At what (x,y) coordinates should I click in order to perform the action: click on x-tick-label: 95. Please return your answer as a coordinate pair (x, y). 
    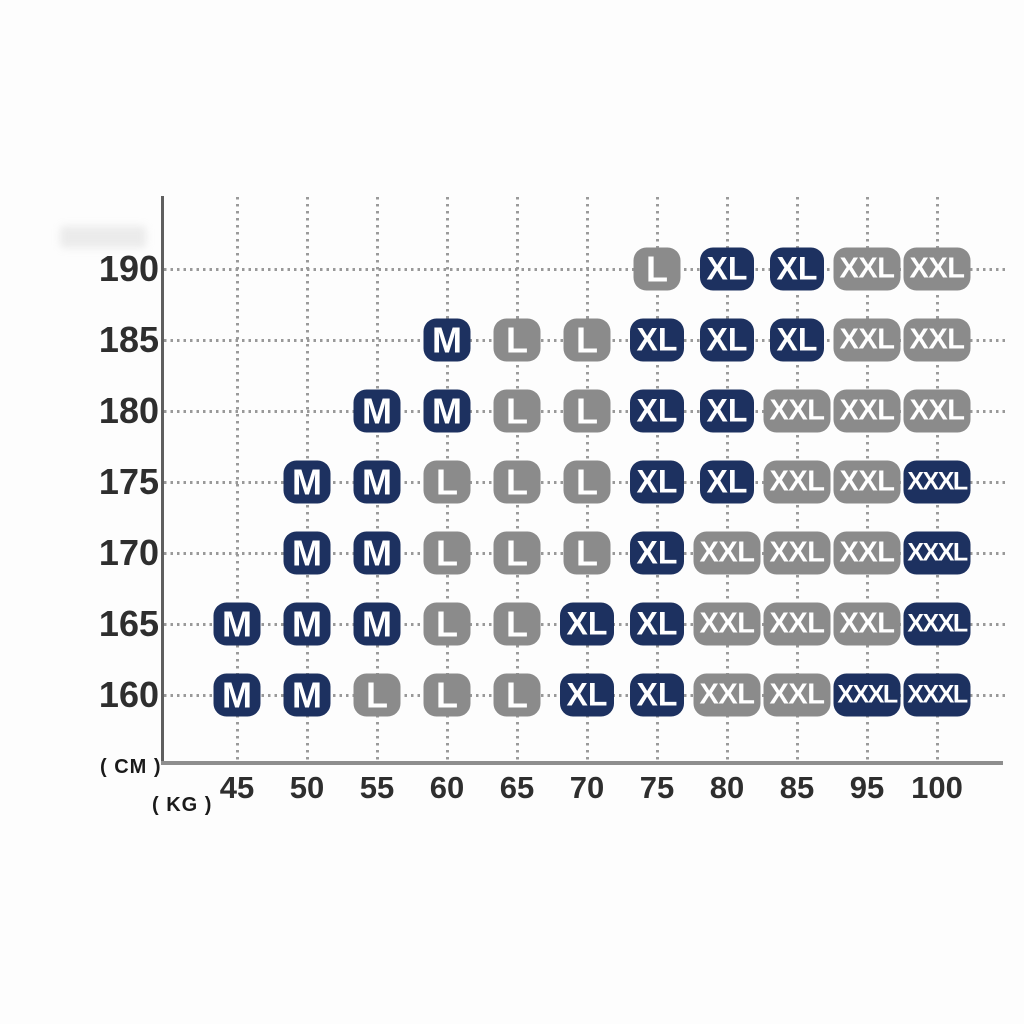
    Looking at the image, I should click on (867, 787).